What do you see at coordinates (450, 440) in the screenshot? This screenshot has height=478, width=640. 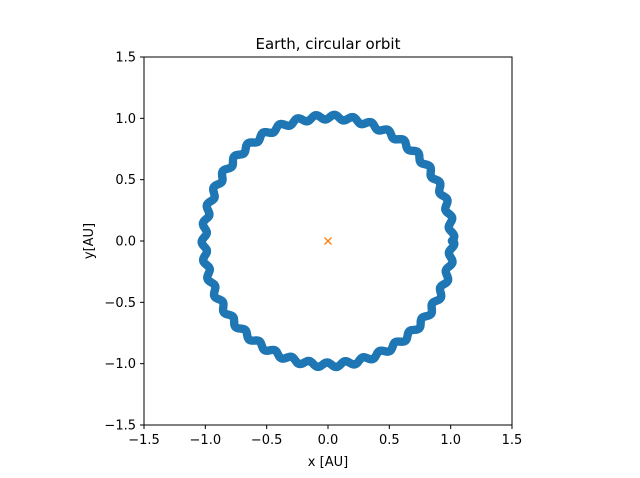 I see `x-tick-label: 1.0` at bounding box center [450, 440].